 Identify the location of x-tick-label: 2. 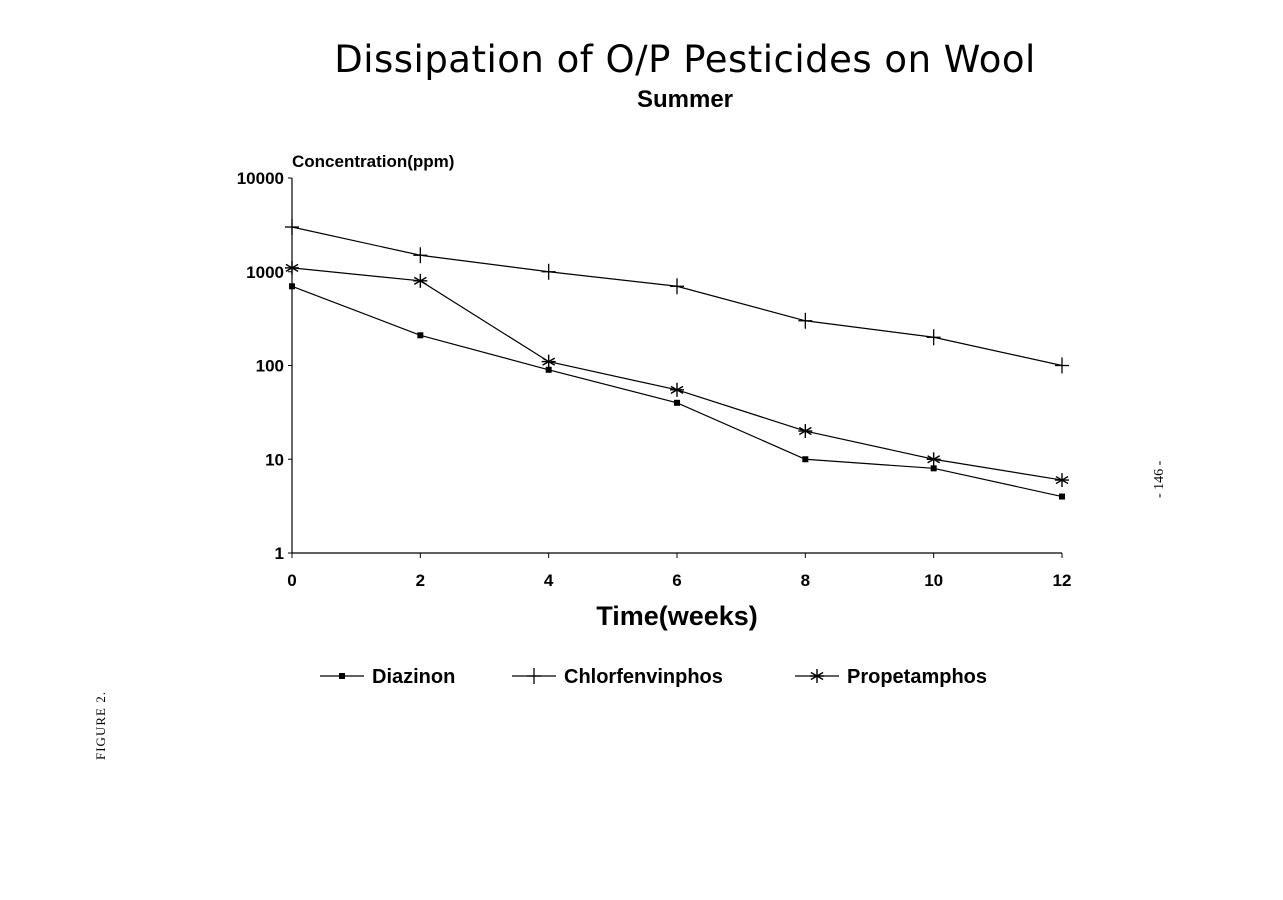
(420, 580).